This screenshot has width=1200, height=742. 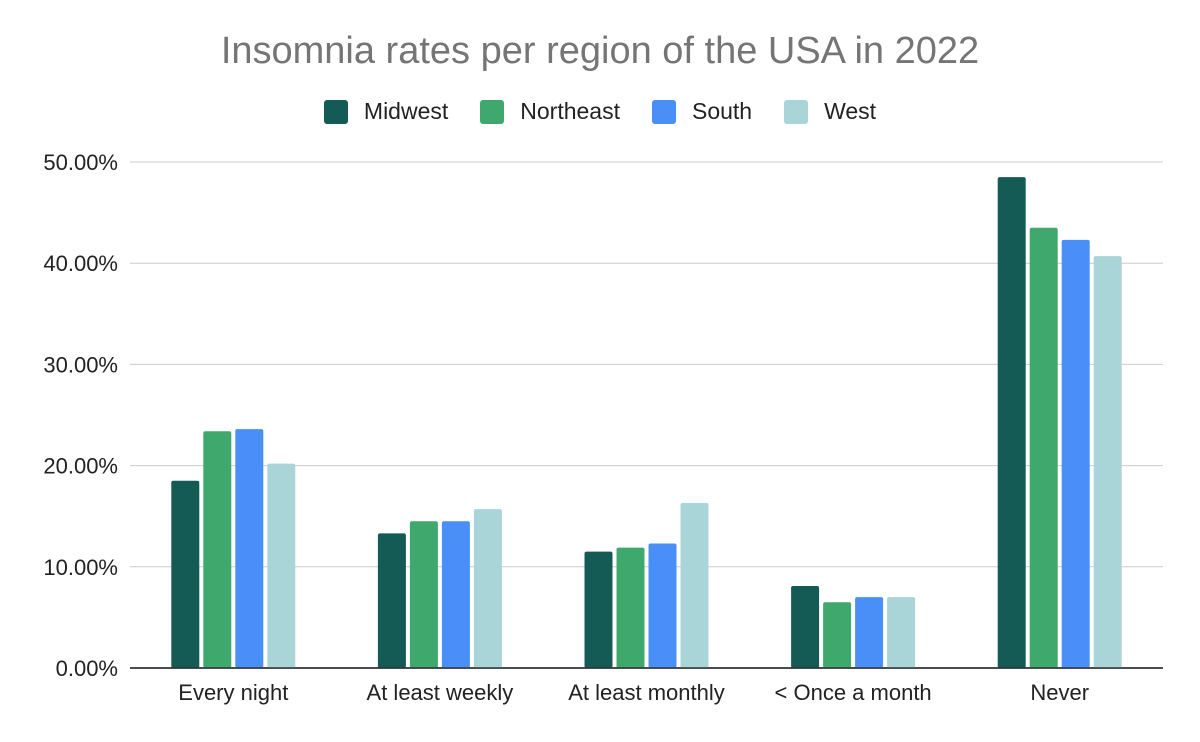 What do you see at coordinates (850, 111) in the screenshot?
I see `legend-label: West` at bounding box center [850, 111].